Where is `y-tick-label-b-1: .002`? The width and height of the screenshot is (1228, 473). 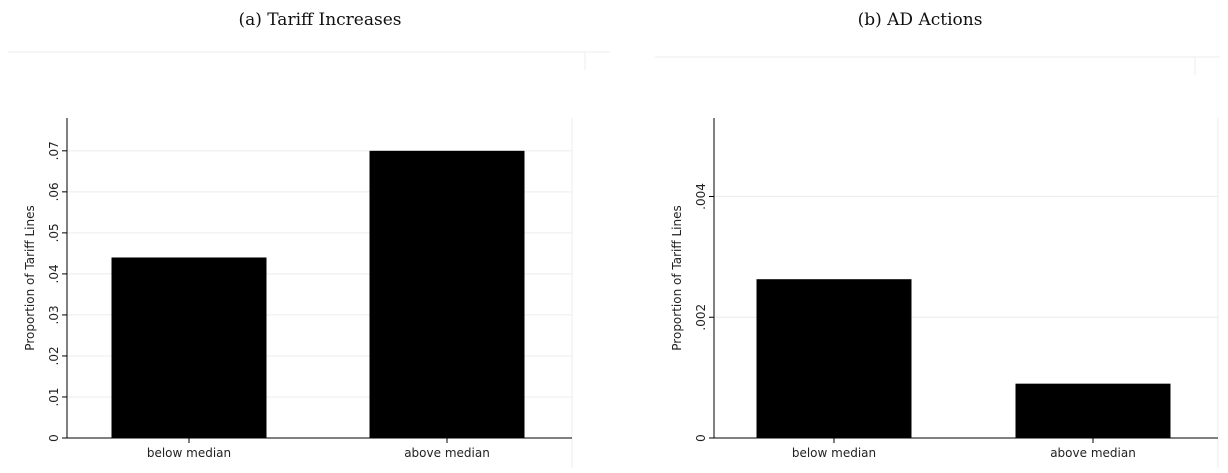
y-tick-label-b-1: .002 is located at coordinates (701, 317).